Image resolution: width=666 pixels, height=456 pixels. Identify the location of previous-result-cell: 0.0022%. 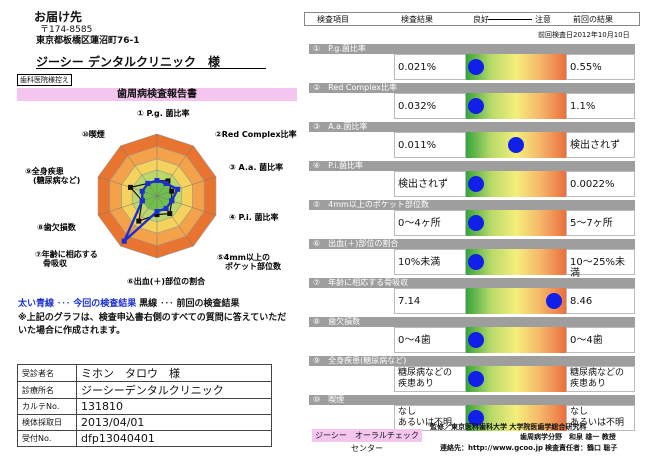
(600, 184).